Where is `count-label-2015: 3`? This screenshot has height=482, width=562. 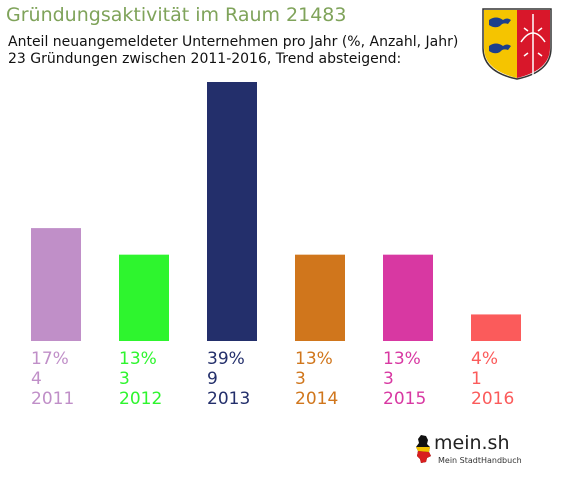
count-label-2015: 3 is located at coordinates (388, 379).